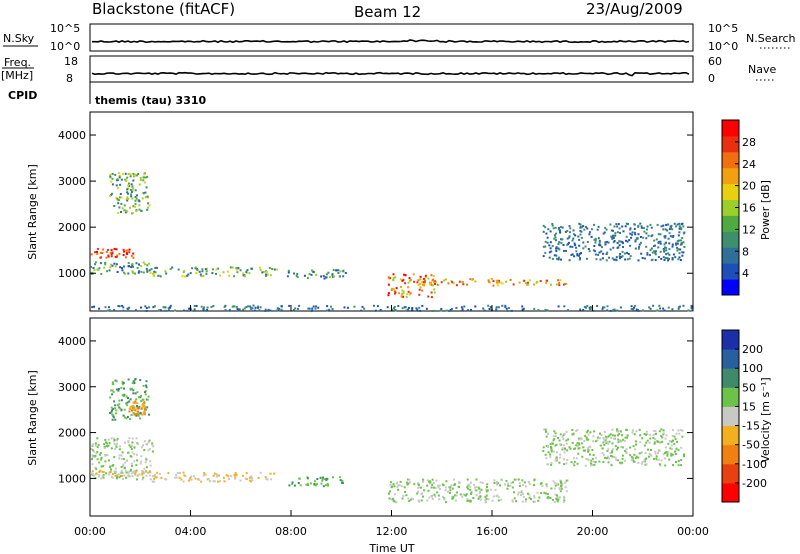 The image size is (800, 554). What do you see at coordinates (752, 349) in the screenshot?
I see `velocity-colorbar-tick-label: 200` at bounding box center [752, 349].